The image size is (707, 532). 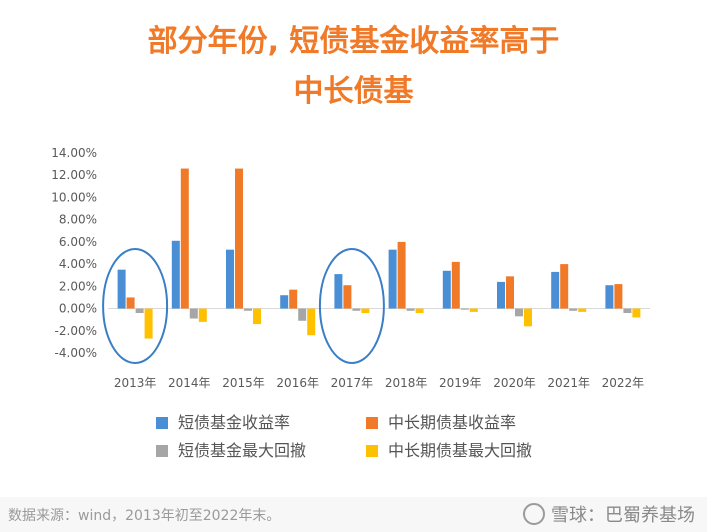 What do you see at coordinates (189, 383) in the screenshot?
I see `x-tick-label: 2014年` at bounding box center [189, 383].